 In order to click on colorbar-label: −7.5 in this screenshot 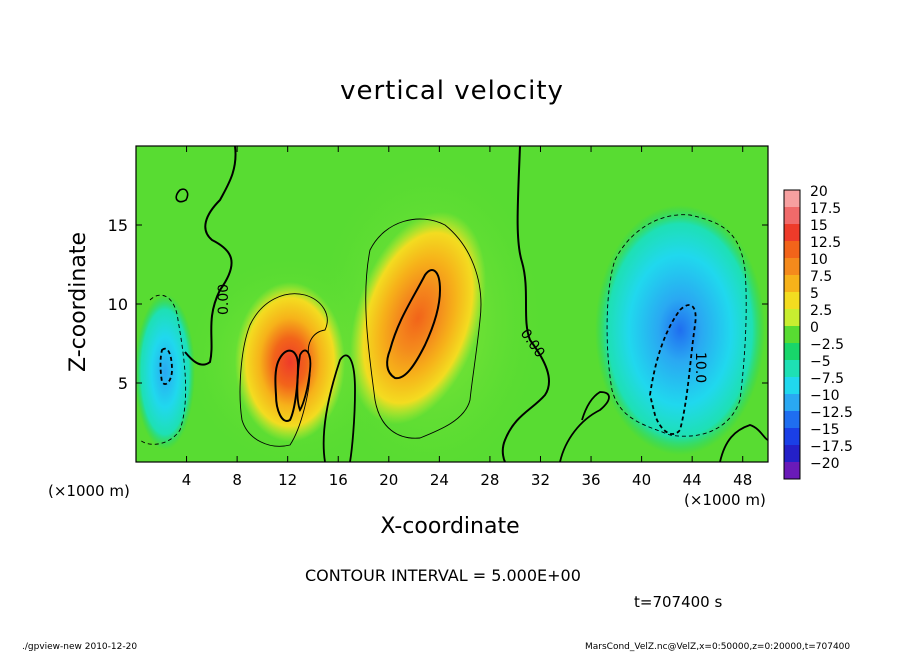, I will do `click(827, 379)`.